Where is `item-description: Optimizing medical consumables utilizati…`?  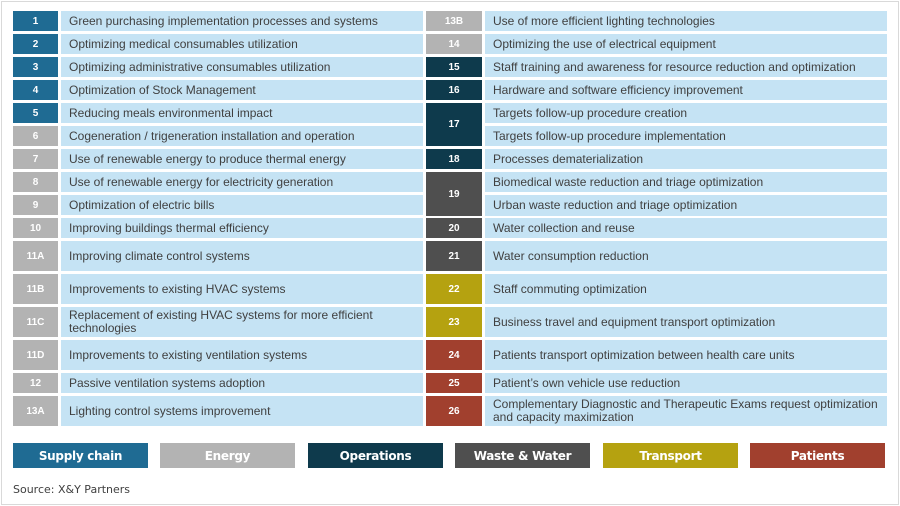
item-description: Optimizing medical consumables utilizati… is located at coordinates (242, 44).